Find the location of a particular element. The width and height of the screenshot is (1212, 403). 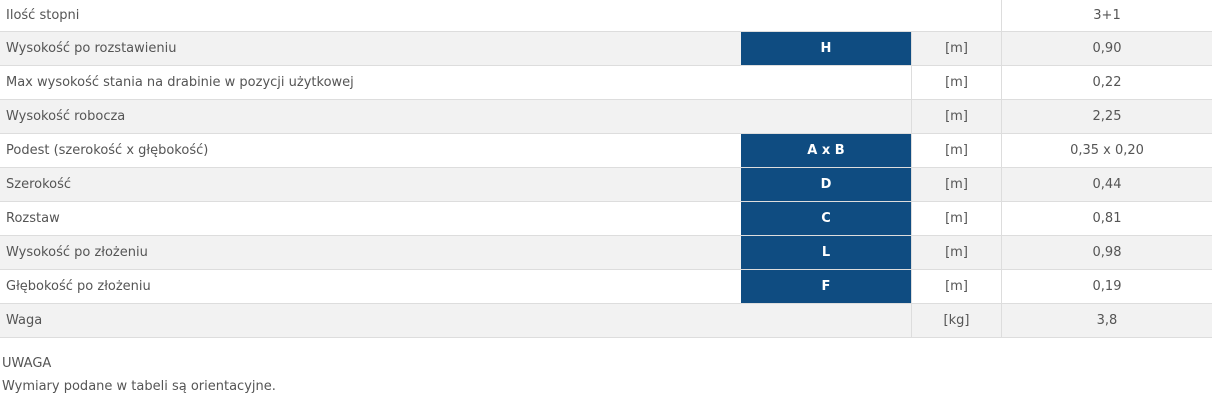

table-row: Rozstaw C [m] 0,81 is located at coordinates (606, 219).